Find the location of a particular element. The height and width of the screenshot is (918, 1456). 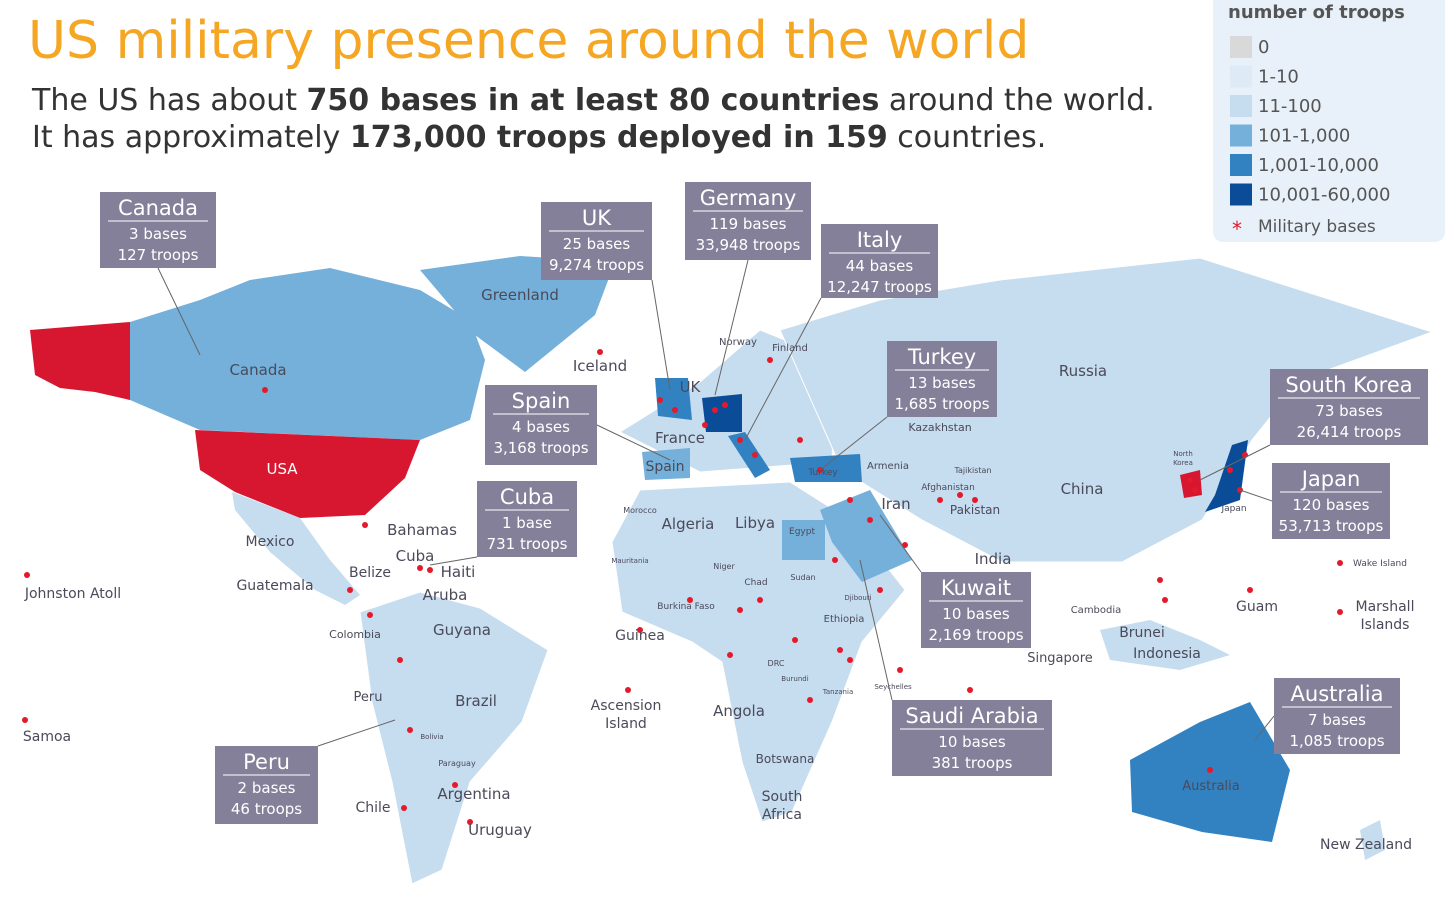

callout-bases: 2 bases is located at coordinates (267, 788).